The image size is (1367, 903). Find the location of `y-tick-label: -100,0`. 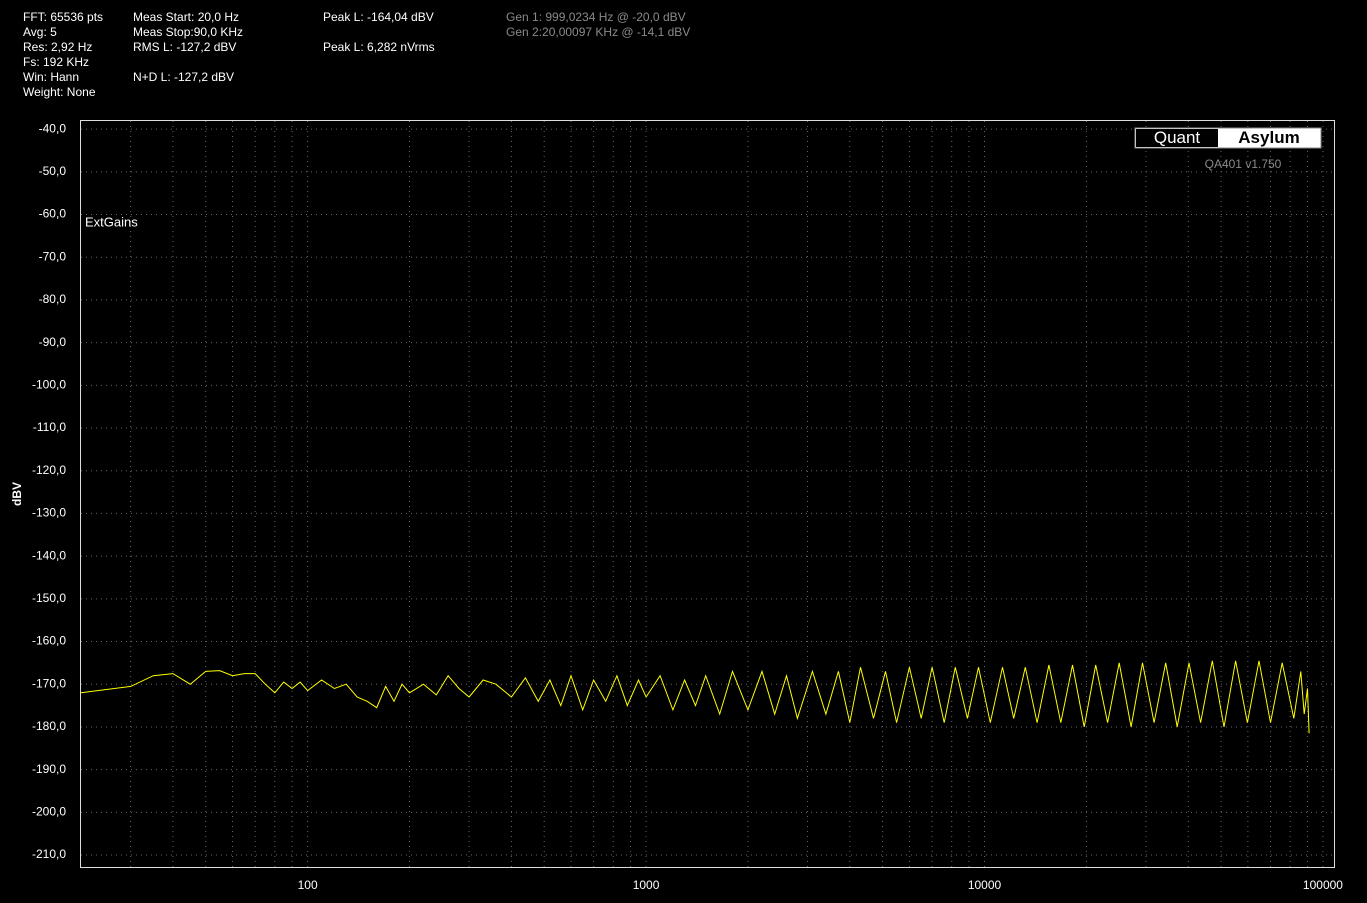

y-tick-label: -100,0 is located at coordinates (49, 384).